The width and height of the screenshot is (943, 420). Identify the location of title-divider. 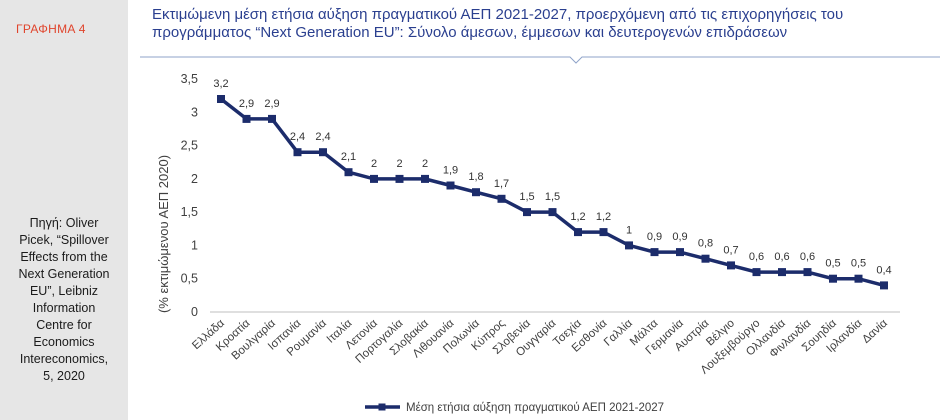
(540, 60).